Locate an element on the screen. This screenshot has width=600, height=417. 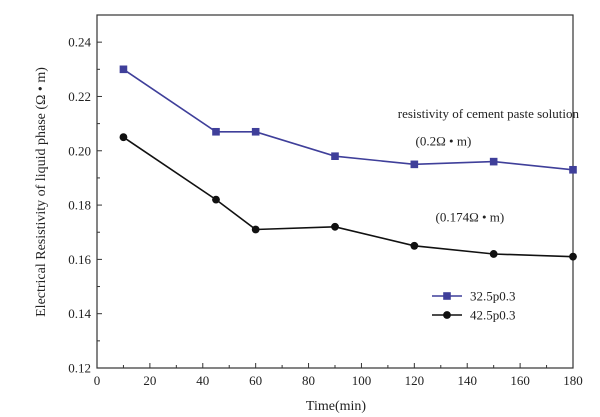
legend-item: 32.5p0.3 is located at coordinates (474, 296).